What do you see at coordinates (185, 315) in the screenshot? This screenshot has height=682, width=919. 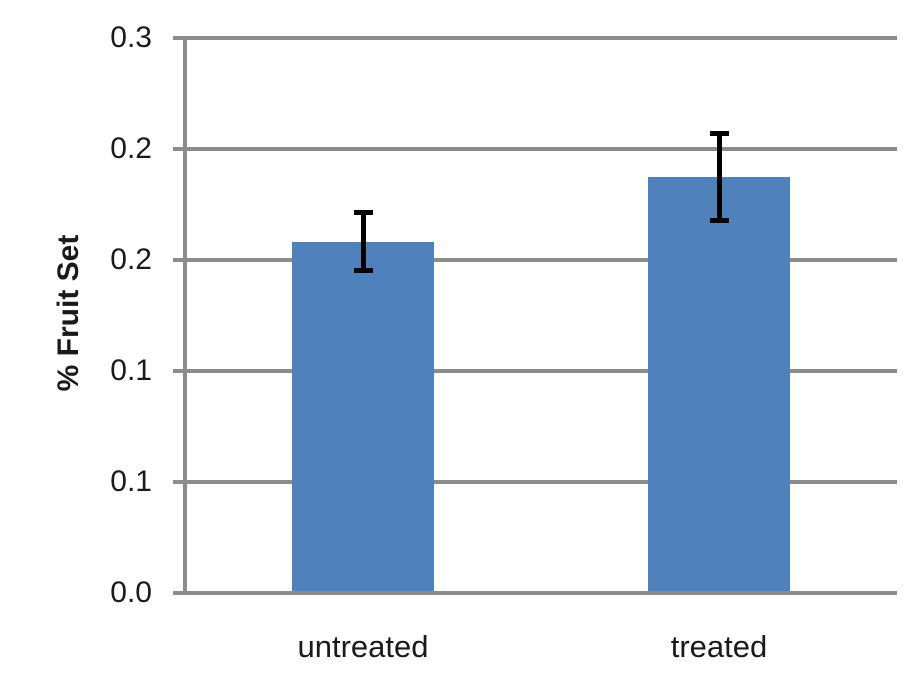 I see `y-axis-line` at bounding box center [185, 315].